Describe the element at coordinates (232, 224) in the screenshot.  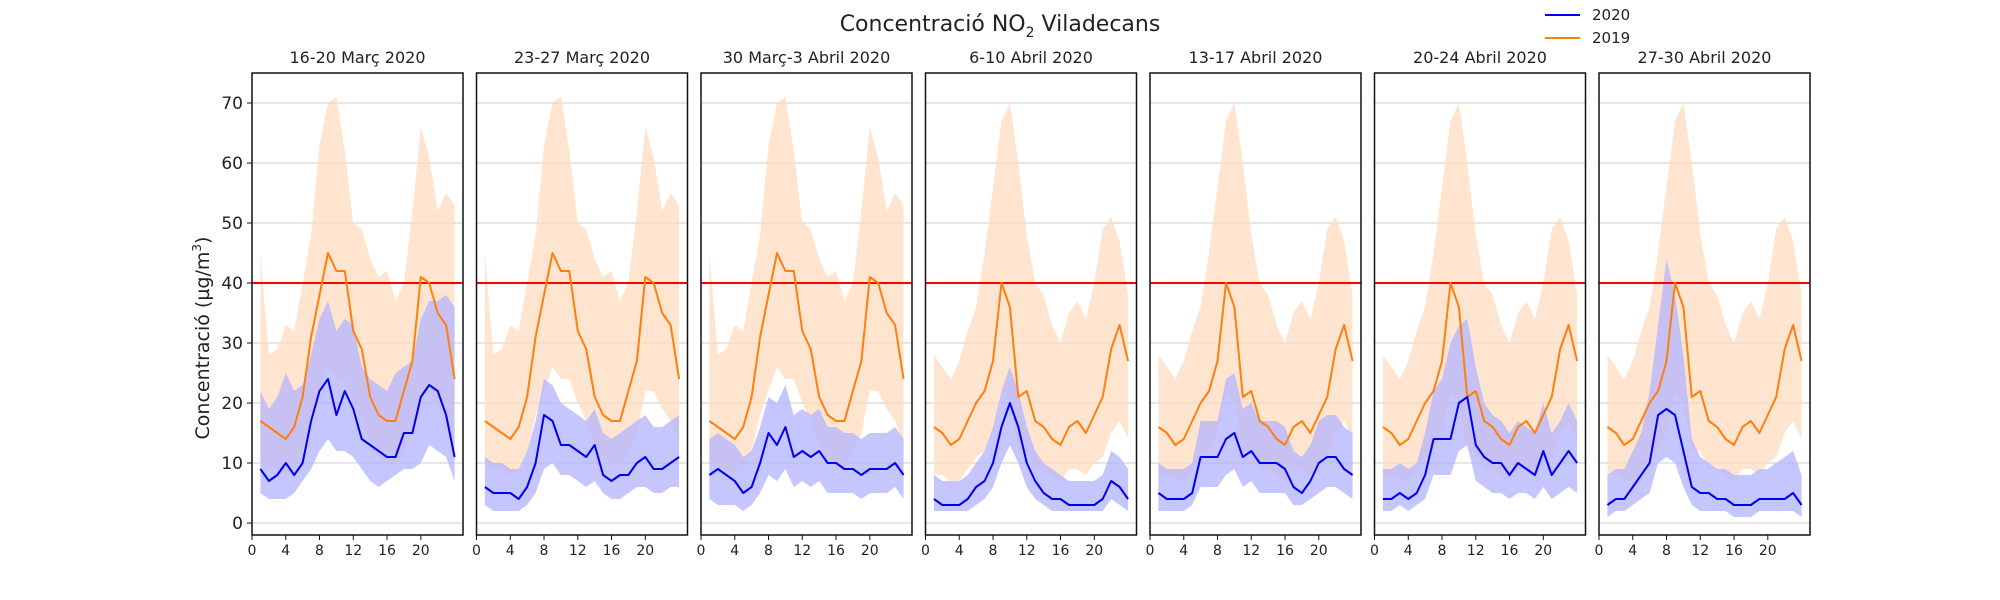
I see `y-tick-label: 50` at that location.